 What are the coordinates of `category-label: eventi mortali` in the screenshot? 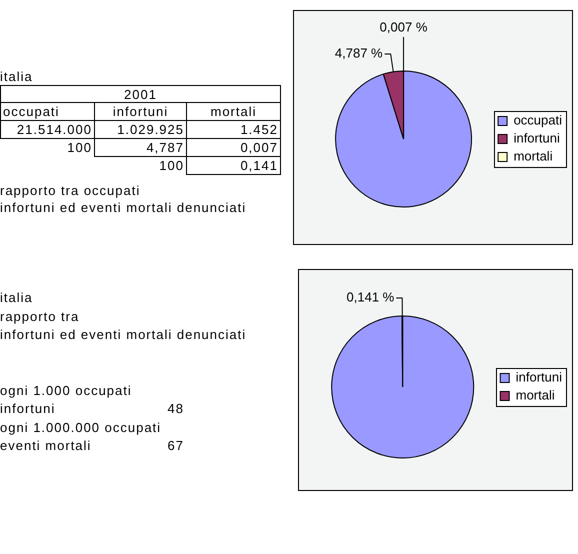 It's located at (46, 446).